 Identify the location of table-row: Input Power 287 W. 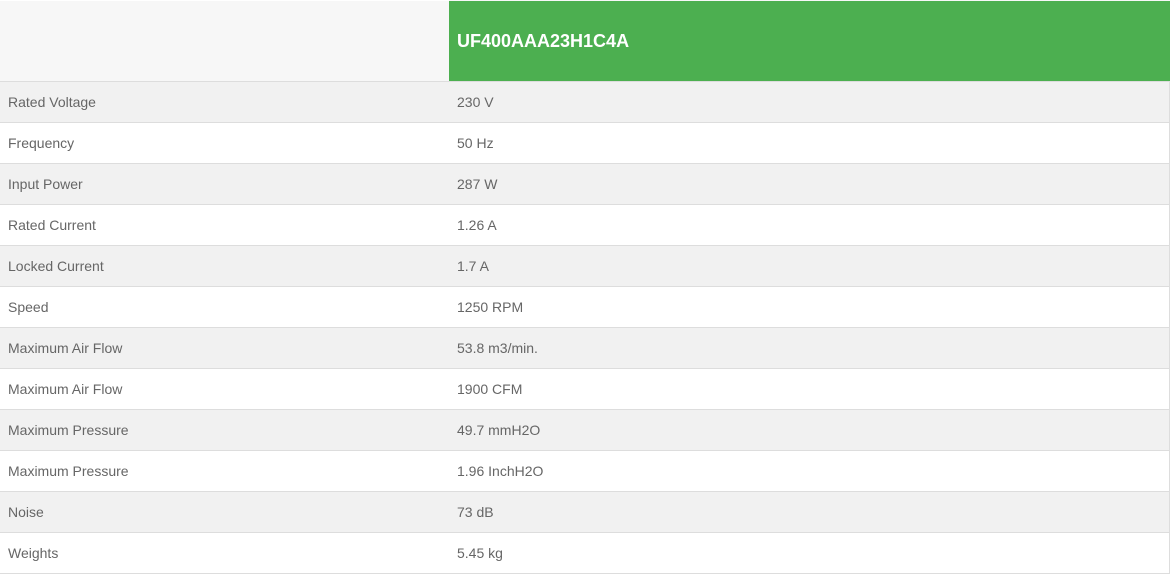
(585, 184).